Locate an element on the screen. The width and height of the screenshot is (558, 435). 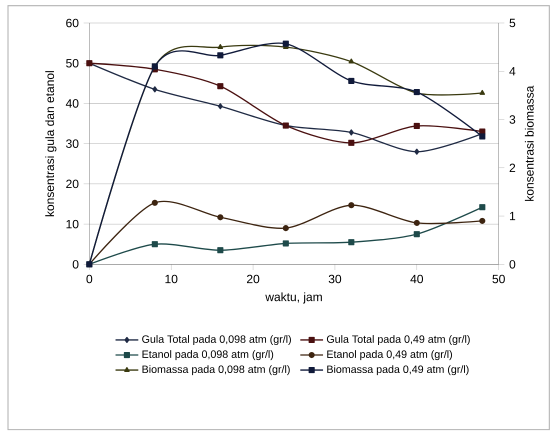
legend-label: Etanol pada 0,49 atm (gr/l) is located at coordinates (389, 355).